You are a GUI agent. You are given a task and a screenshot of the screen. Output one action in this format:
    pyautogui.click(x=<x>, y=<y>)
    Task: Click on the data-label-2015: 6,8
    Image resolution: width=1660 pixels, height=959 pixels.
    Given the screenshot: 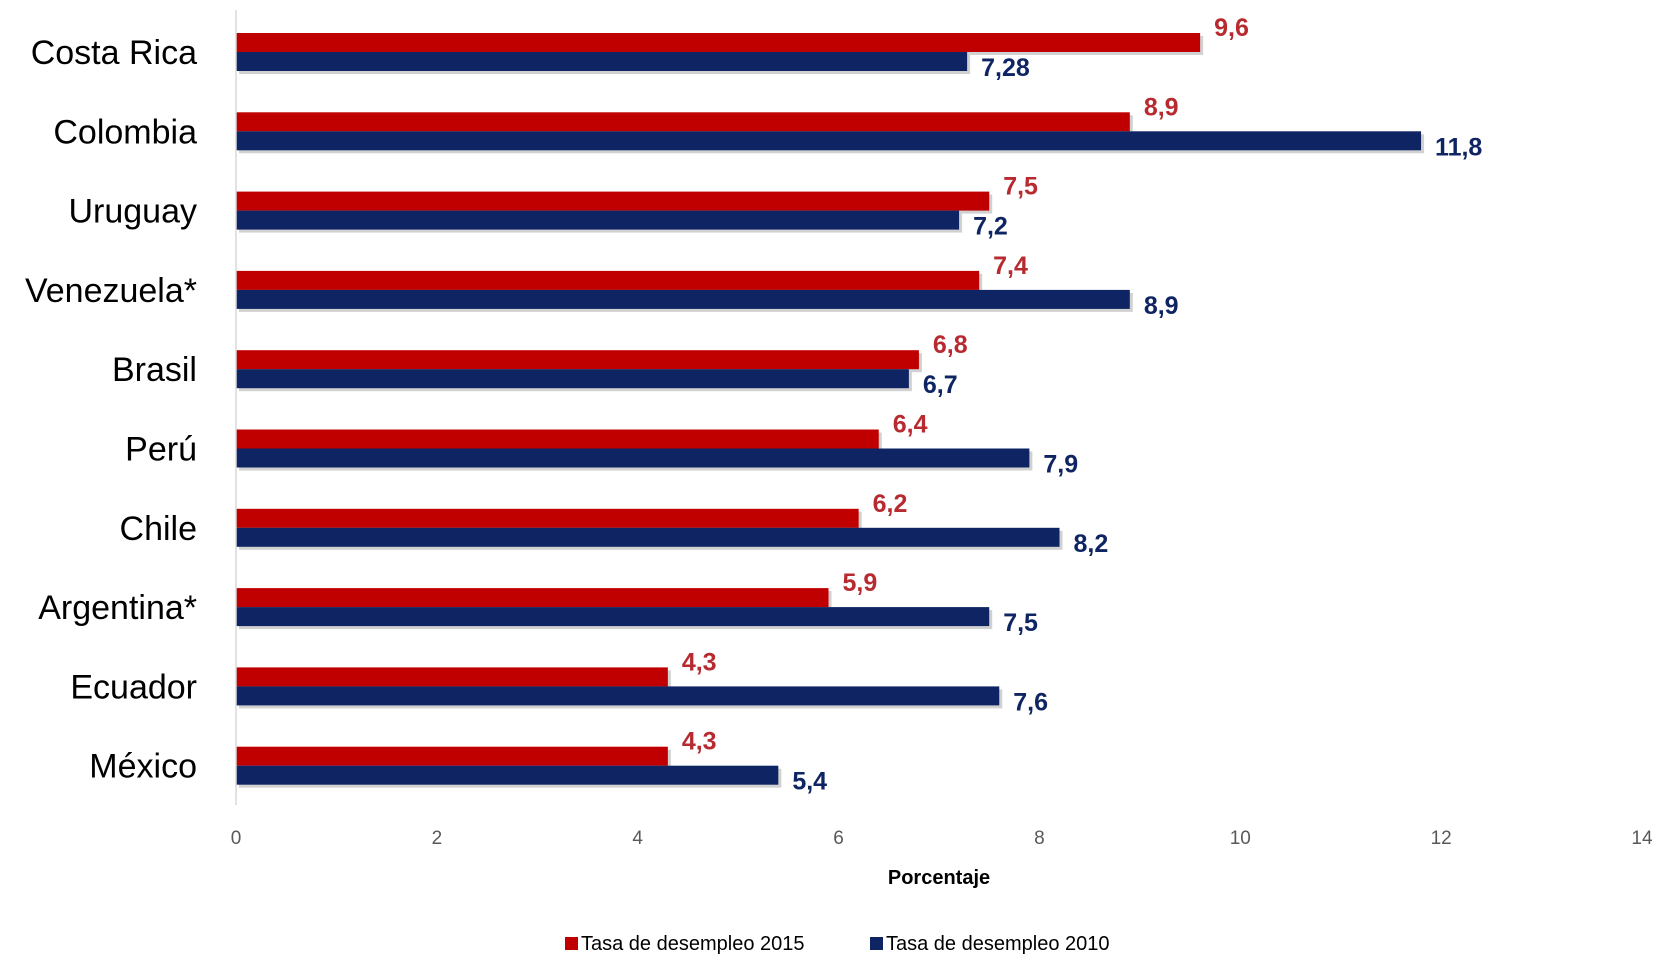 What is the action you would take?
    pyautogui.click(x=950, y=345)
    